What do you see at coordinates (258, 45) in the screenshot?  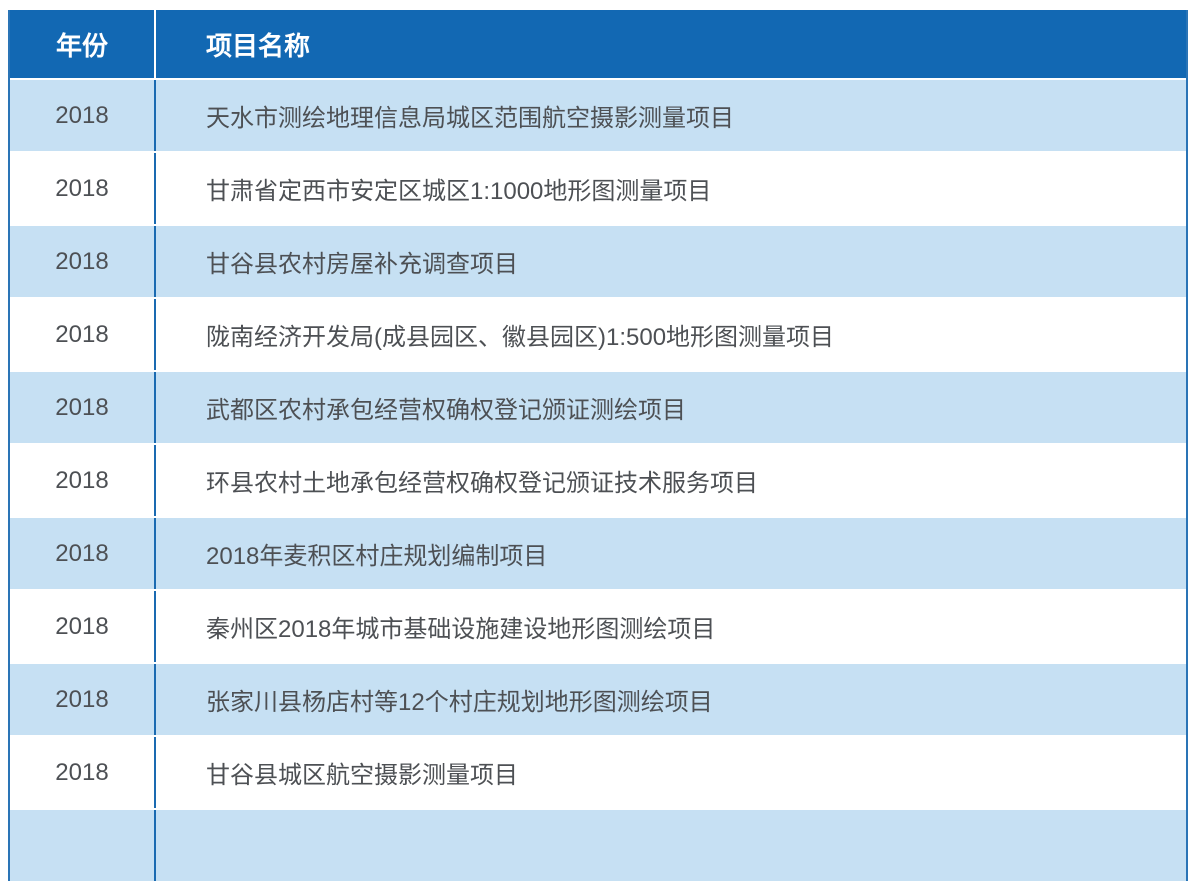 I see `header-project-name-label: 项目名称` at bounding box center [258, 45].